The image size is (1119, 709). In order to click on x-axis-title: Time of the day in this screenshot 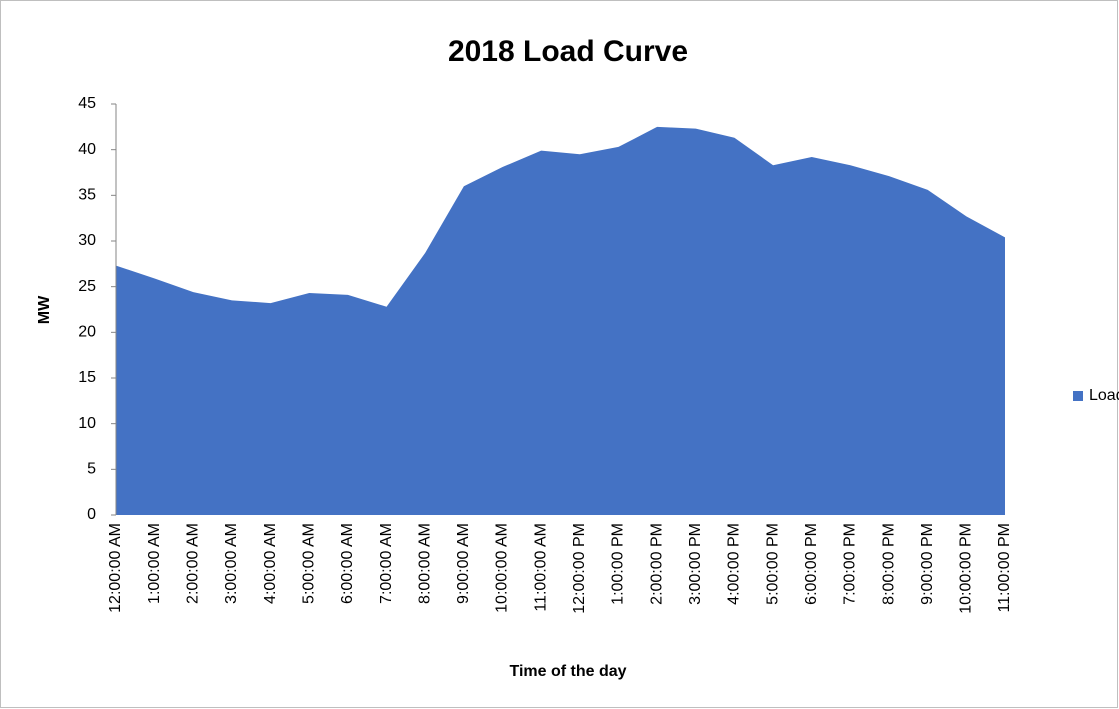, I will do `click(567, 671)`.